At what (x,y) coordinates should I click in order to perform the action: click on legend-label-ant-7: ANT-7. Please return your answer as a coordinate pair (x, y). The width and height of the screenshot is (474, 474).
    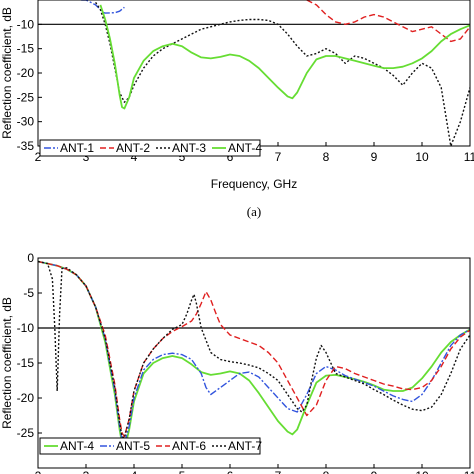
    Looking at the image, I should click on (245, 446).